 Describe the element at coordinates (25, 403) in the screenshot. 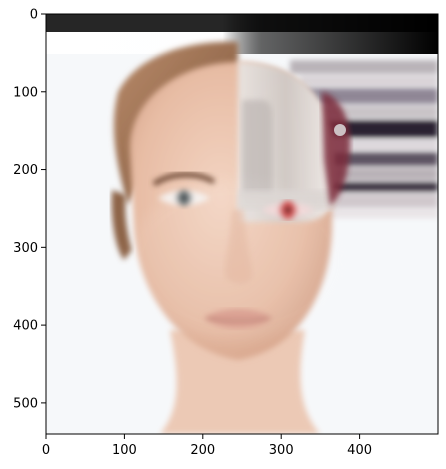

I see `y-tick-label: 500` at that location.